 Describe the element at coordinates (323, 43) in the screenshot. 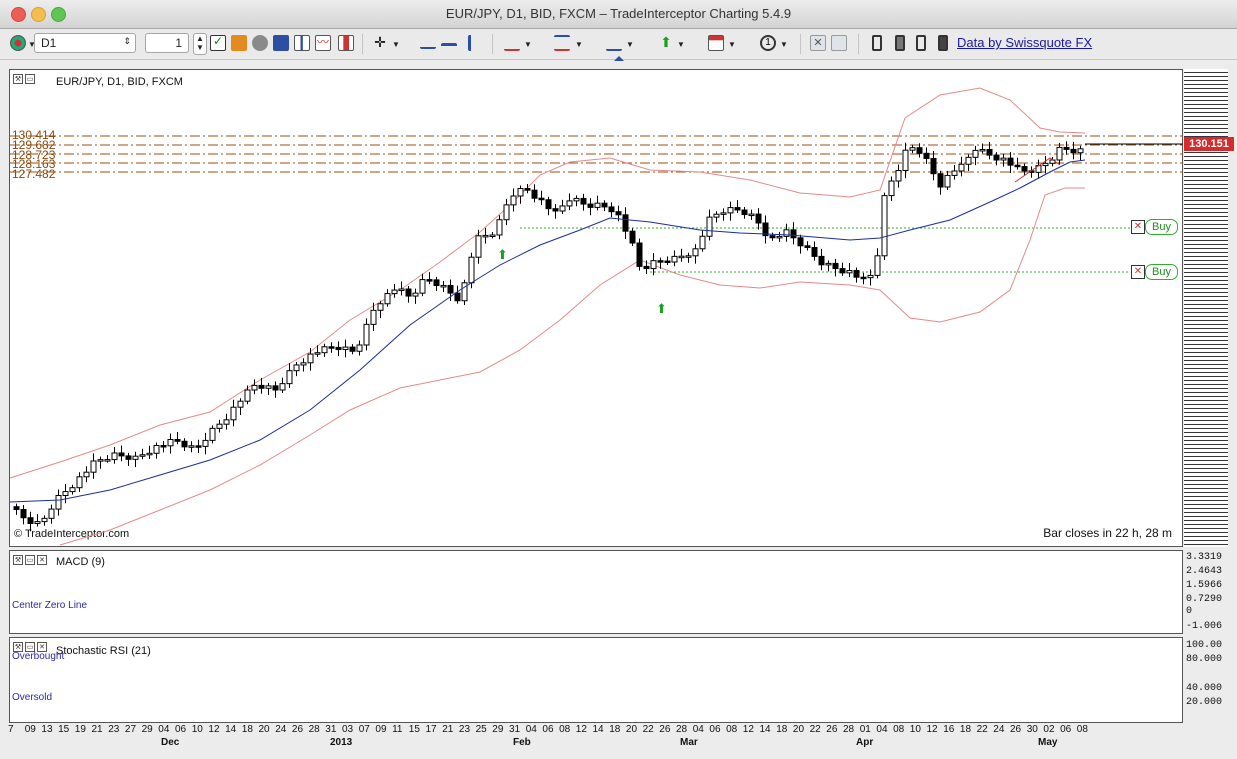

I see `line-chart-icon: 〰` at that location.